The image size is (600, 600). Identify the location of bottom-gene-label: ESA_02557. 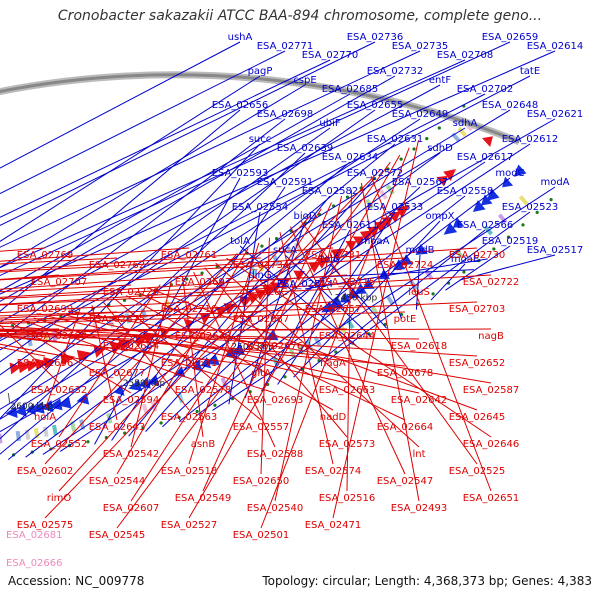
(261, 427).